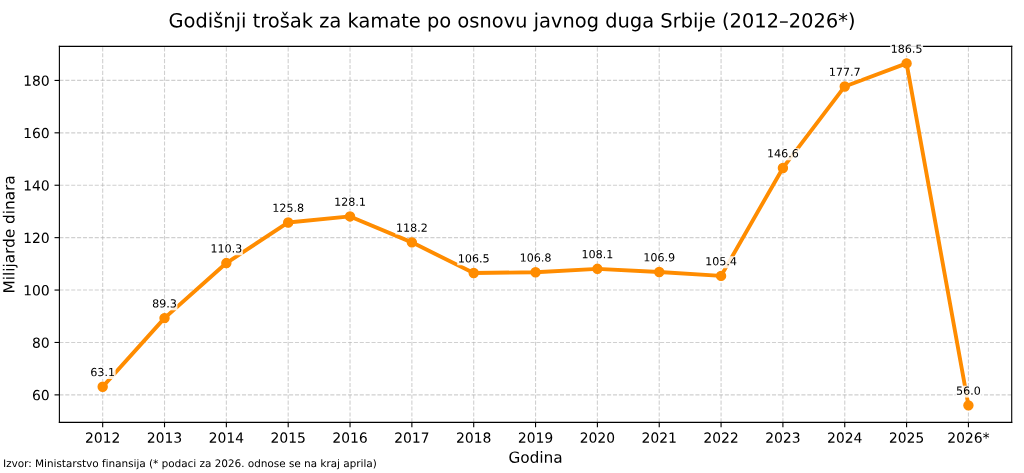 The height and width of the screenshot is (473, 1024). I want to click on x-tick-label: 2015, so click(288, 437).